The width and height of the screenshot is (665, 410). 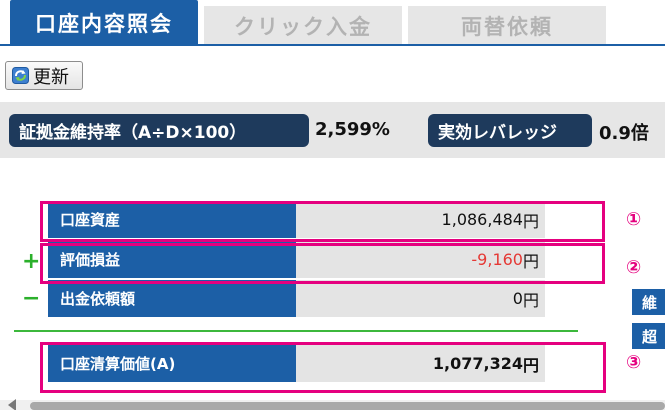 What do you see at coordinates (624, 133) in the screenshot?
I see `leverage-value: 0.9倍` at bounding box center [624, 133].